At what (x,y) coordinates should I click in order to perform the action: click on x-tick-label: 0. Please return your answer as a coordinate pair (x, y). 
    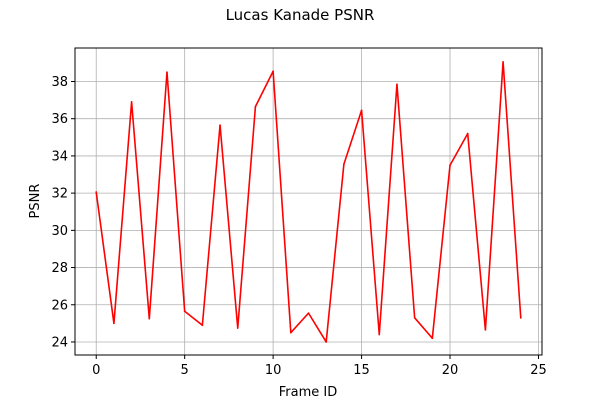
    Looking at the image, I should click on (96, 370).